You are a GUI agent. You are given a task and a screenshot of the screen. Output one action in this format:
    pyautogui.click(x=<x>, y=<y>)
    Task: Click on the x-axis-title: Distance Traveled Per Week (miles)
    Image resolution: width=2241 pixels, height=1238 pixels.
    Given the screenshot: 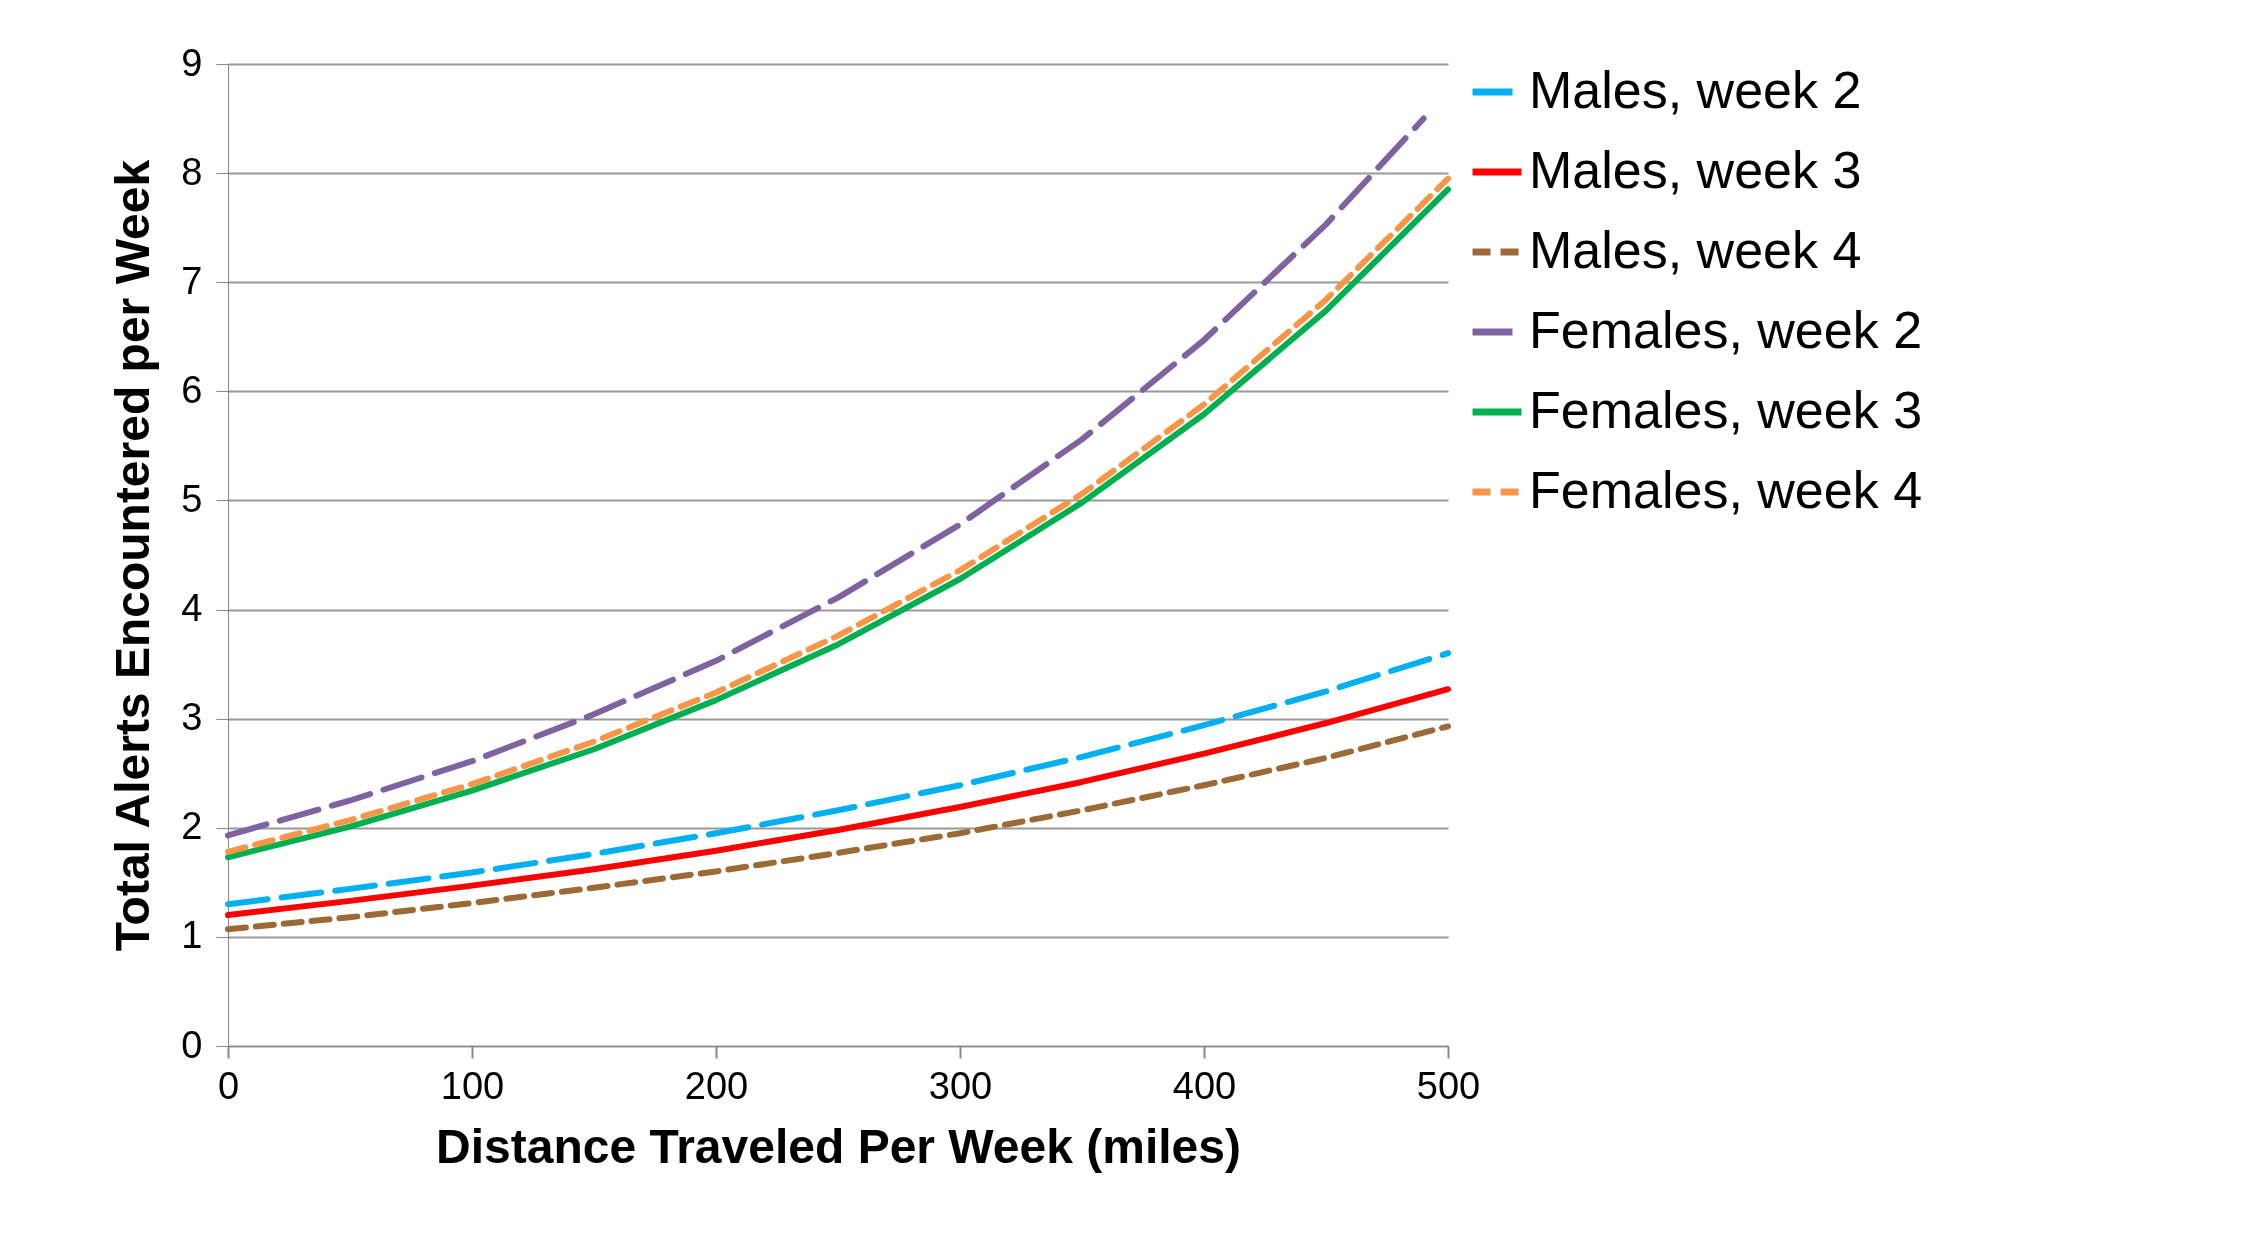 What is the action you would take?
    pyautogui.click(x=838, y=1146)
    